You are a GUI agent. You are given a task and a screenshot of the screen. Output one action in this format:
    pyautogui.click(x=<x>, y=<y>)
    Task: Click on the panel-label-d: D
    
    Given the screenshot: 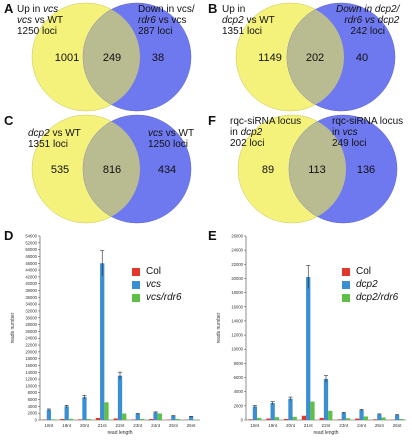 What is the action you would take?
    pyautogui.click(x=9, y=235)
    